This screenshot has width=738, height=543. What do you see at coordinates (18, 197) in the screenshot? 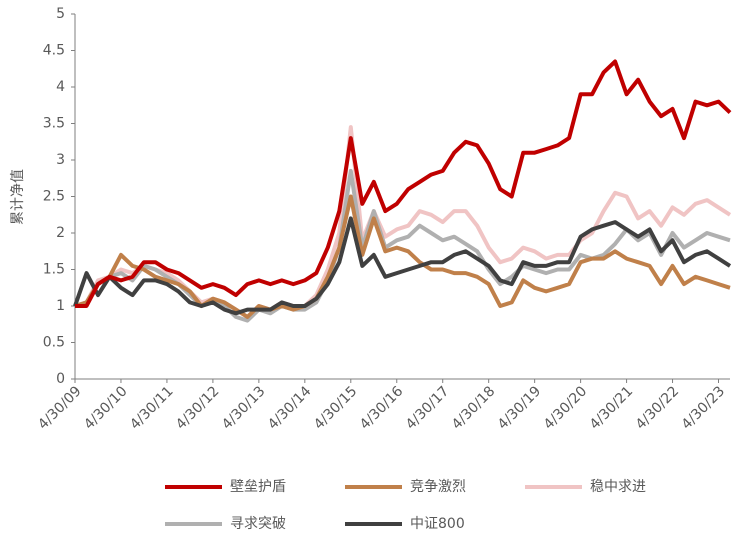
I see `y-axis-label: 累计净值` at bounding box center [18, 197].